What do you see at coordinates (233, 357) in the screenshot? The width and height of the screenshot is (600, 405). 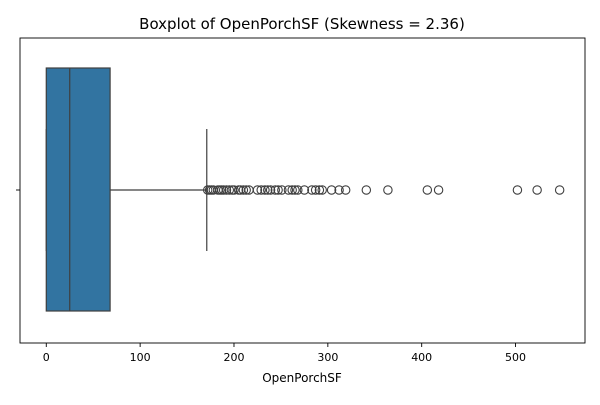 I see `x-tick-label: 200` at bounding box center [233, 357].